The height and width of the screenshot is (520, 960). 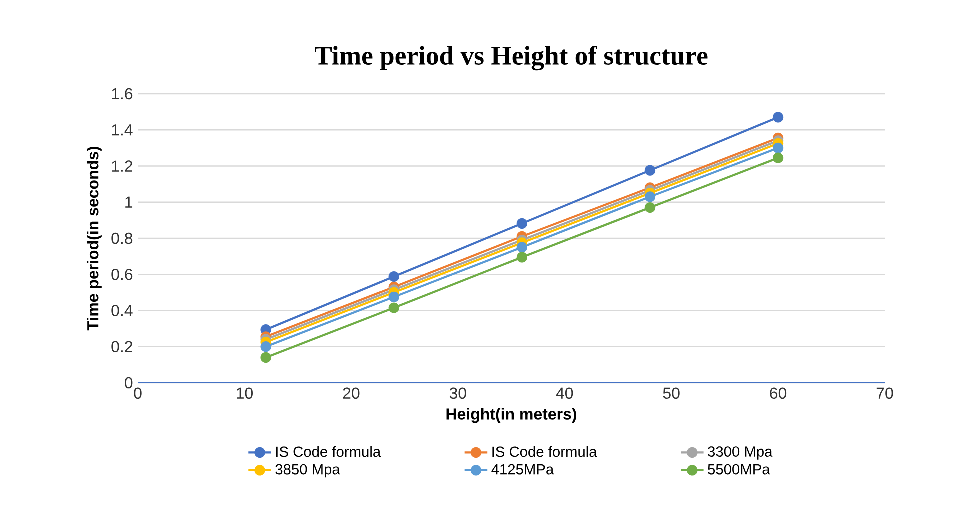 What do you see at coordinates (523, 469) in the screenshot?
I see `legend-label: 4125MPa` at bounding box center [523, 469].